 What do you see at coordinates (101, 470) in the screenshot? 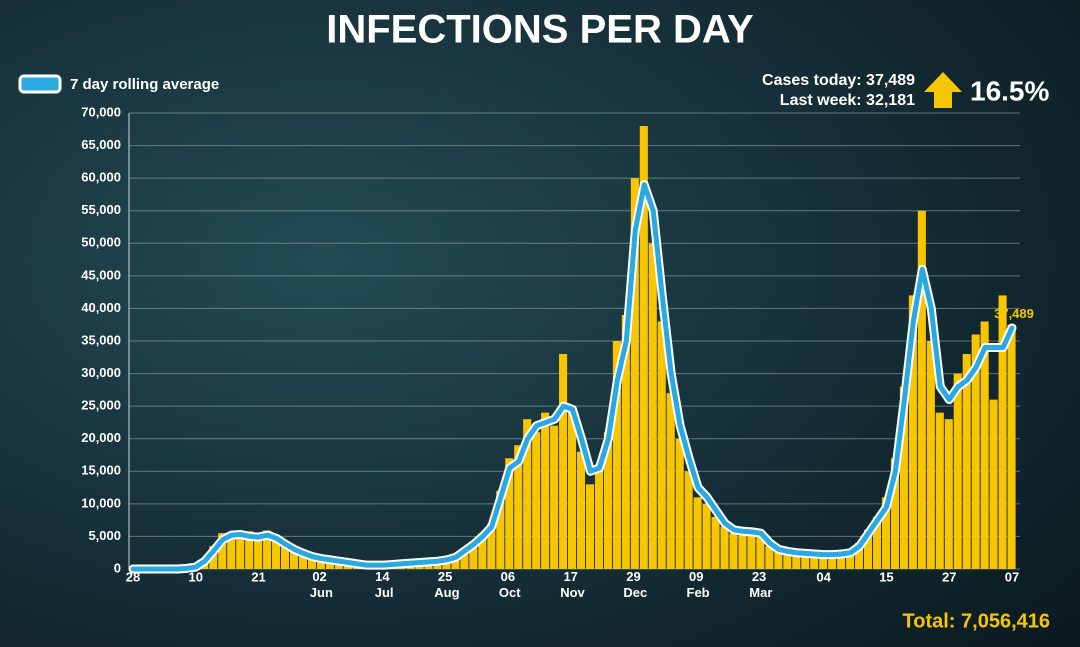
I see `y-tick-label: 15,000` at bounding box center [101, 470].